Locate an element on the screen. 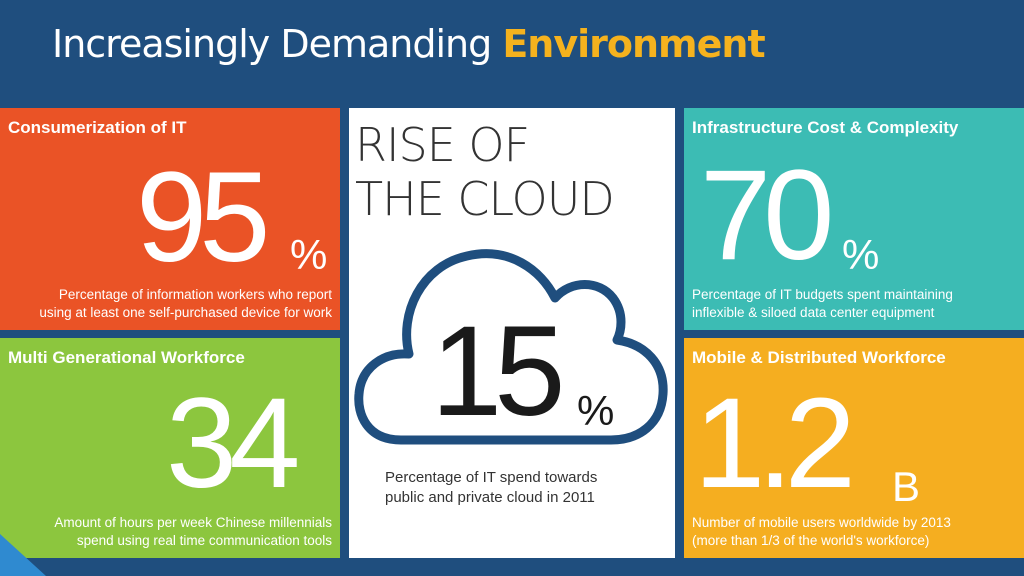 The width and height of the screenshot is (1024, 576). title-accent: Environment is located at coordinates (633, 44).